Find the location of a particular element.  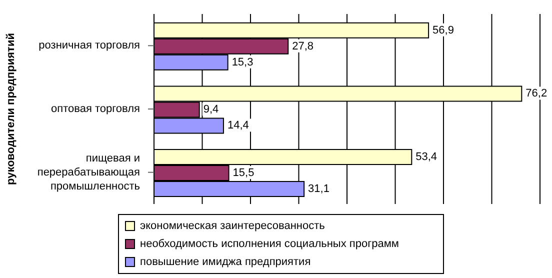

data-label: 53,4 is located at coordinates (427, 156).